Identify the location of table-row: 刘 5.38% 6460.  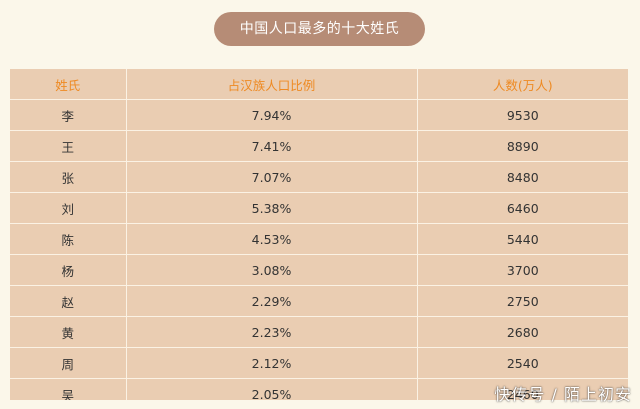
(319, 208).